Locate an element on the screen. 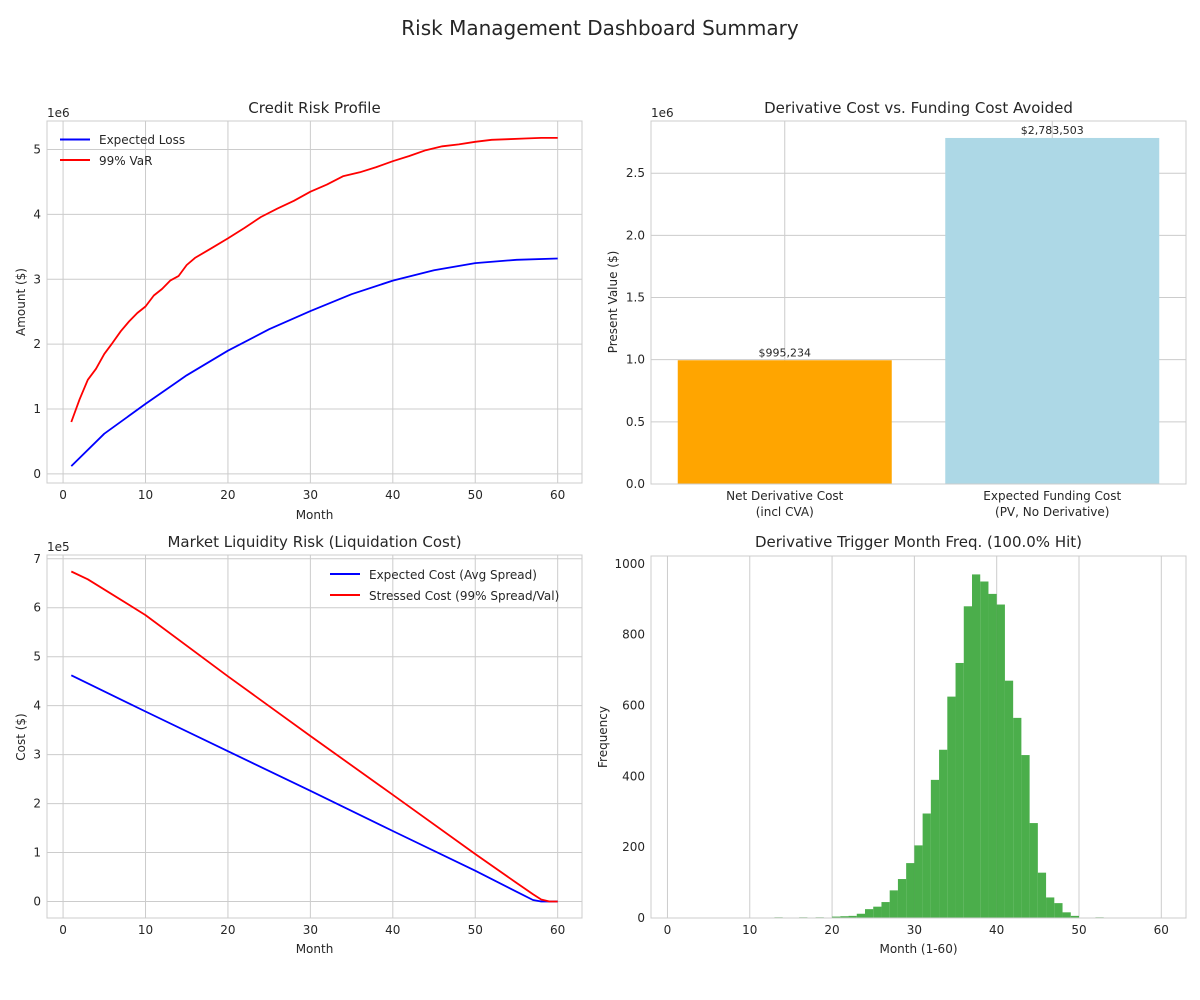 Image resolution: width=1200 pixels, height=1000 pixels. y-axis-label: Present Value ($) is located at coordinates (613, 302).